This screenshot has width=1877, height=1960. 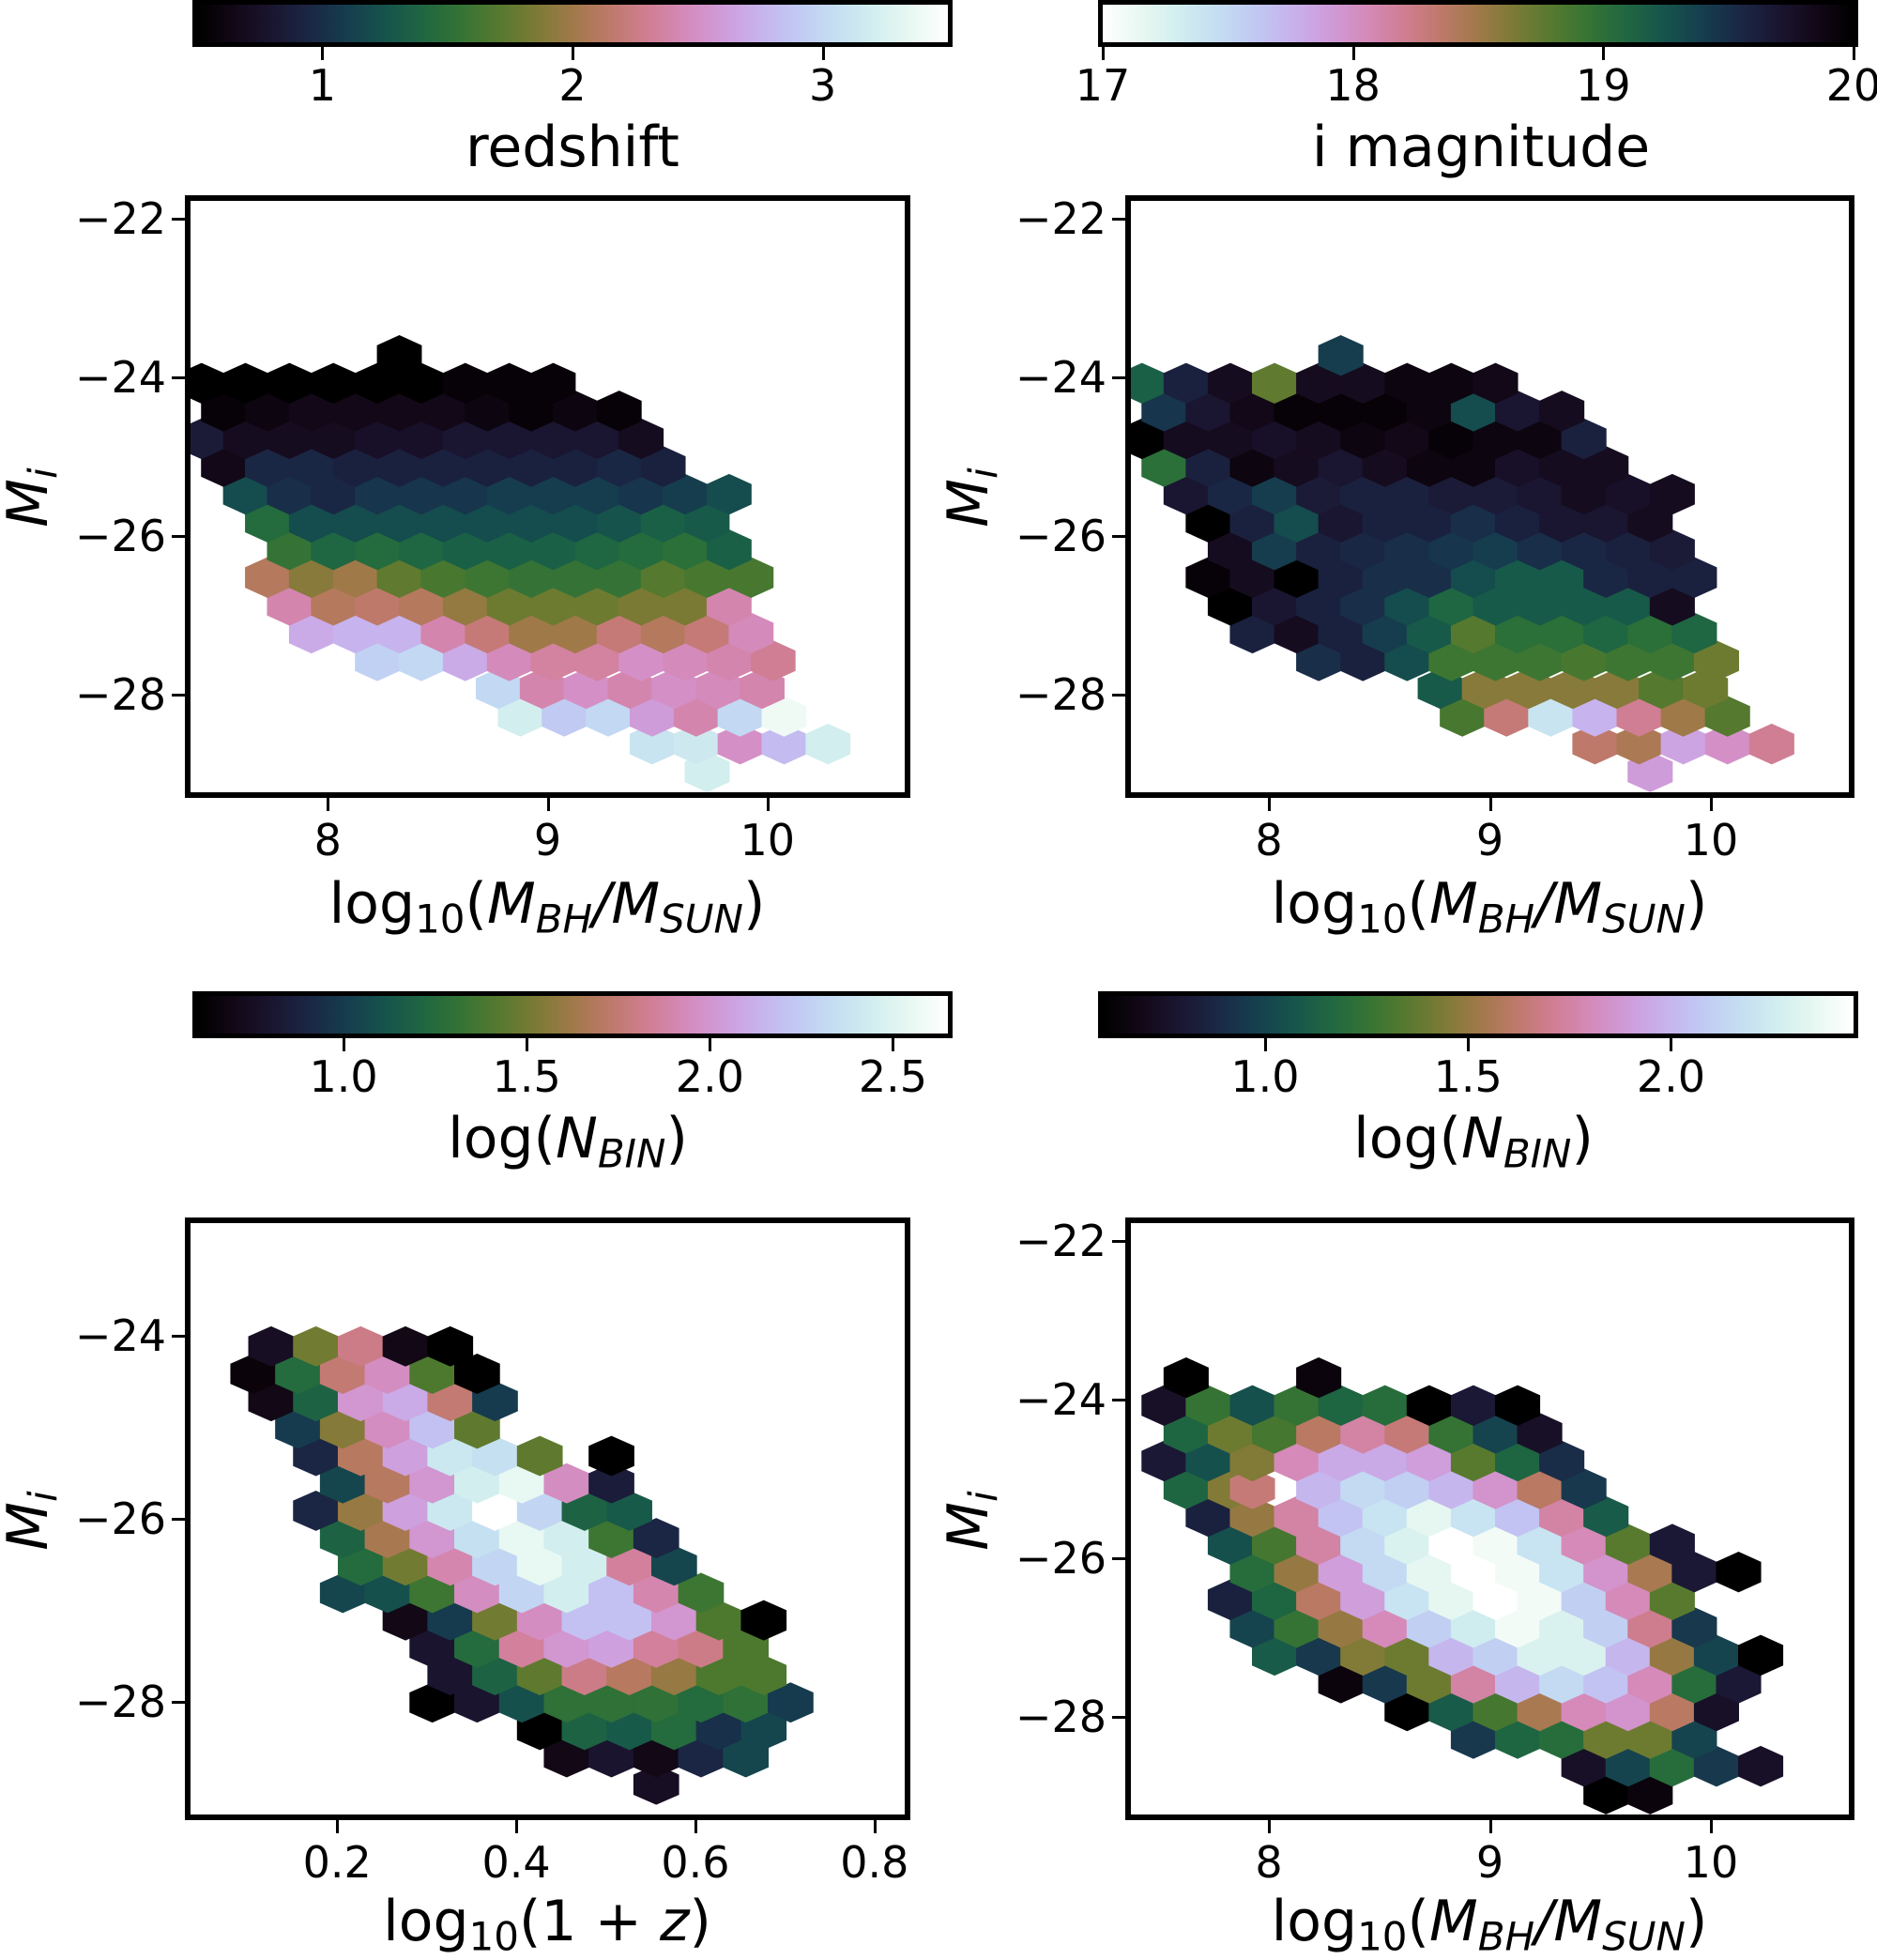 What do you see at coordinates (1489, 496) in the screenshot?
I see `hexbin-plot-i-magnitude` at bounding box center [1489, 496].